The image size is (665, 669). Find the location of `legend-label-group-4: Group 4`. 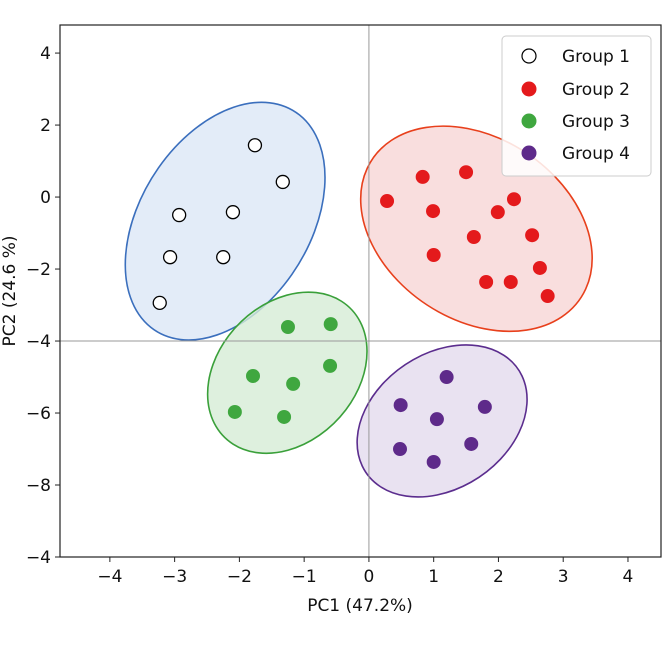

legend-label-group-4: Group 4 is located at coordinates (596, 154).